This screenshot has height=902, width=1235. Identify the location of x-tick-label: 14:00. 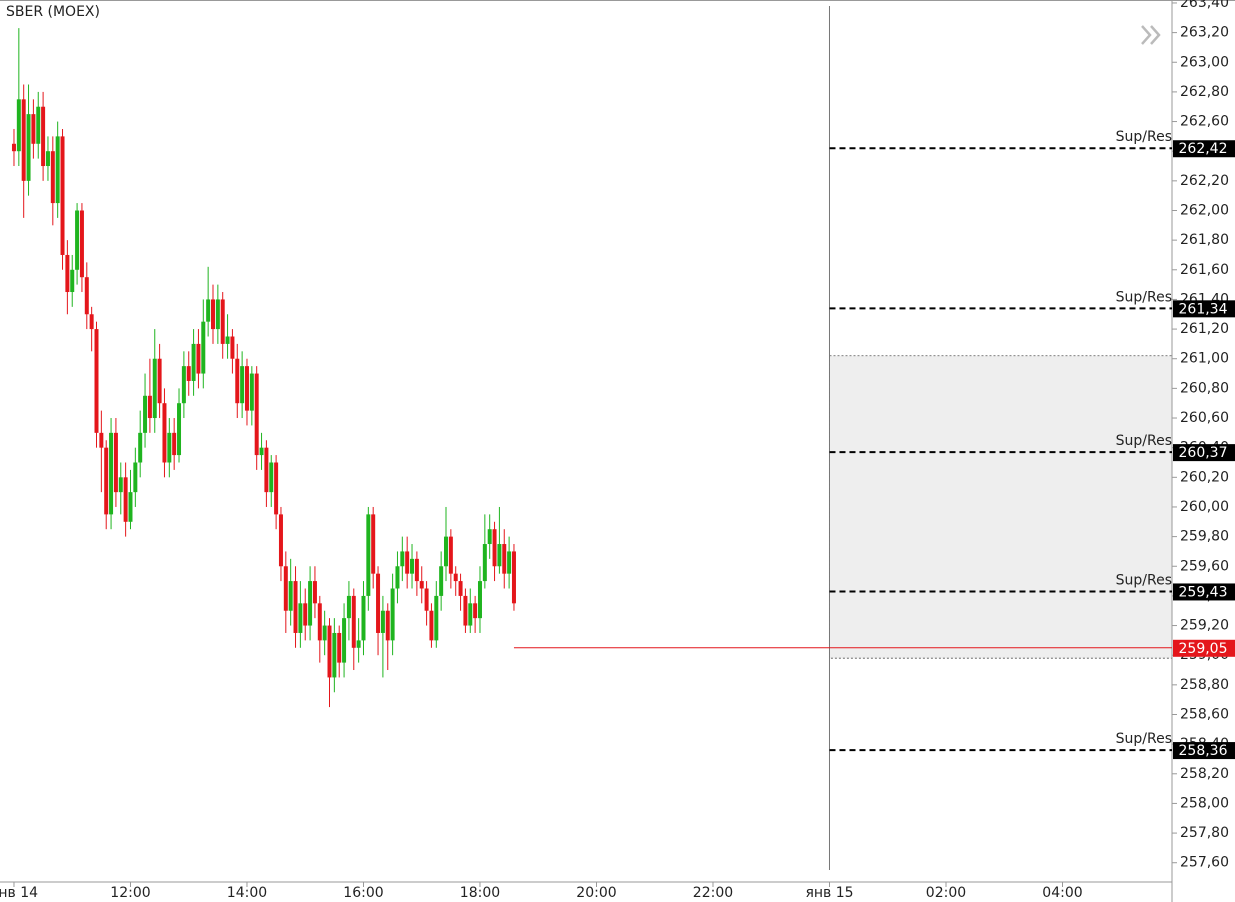
(247, 893).